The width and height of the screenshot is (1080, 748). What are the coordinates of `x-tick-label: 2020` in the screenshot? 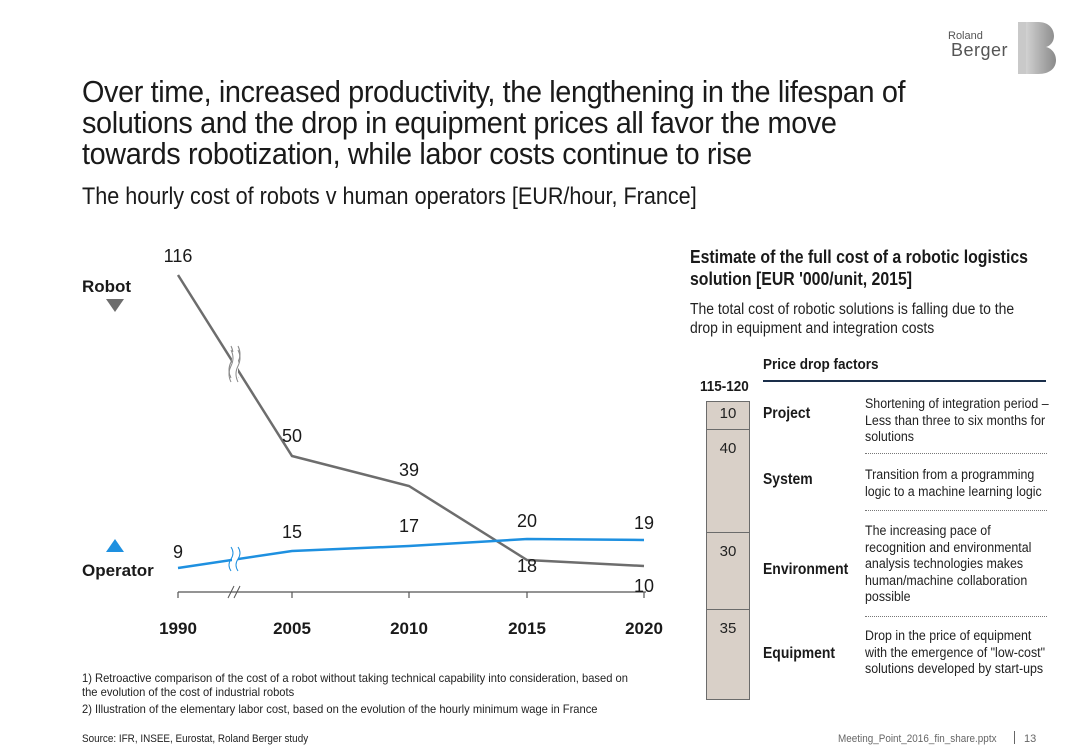 It's located at (644, 628).